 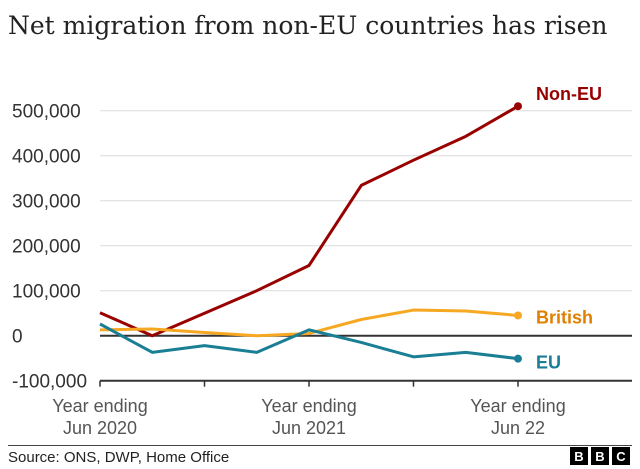 I want to click on y-tick-label: 300,000, so click(x=46, y=202).